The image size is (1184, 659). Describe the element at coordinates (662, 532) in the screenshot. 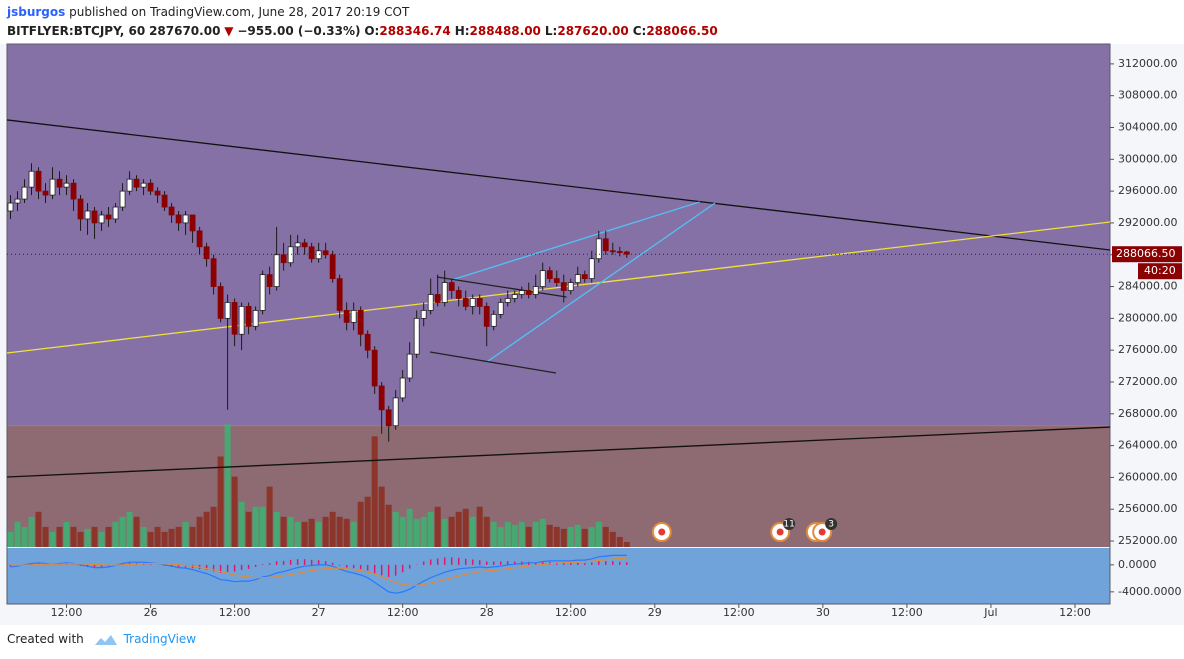

I see `event-dot` at that location.